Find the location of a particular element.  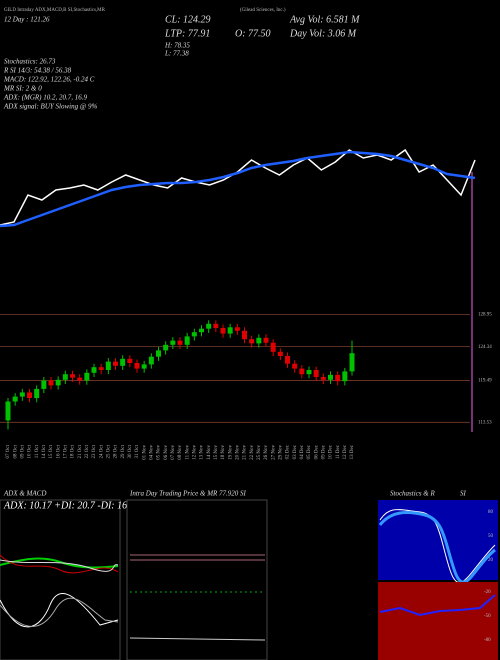

x-tick-label: 08 Nov is located at coordinates (180, 452).